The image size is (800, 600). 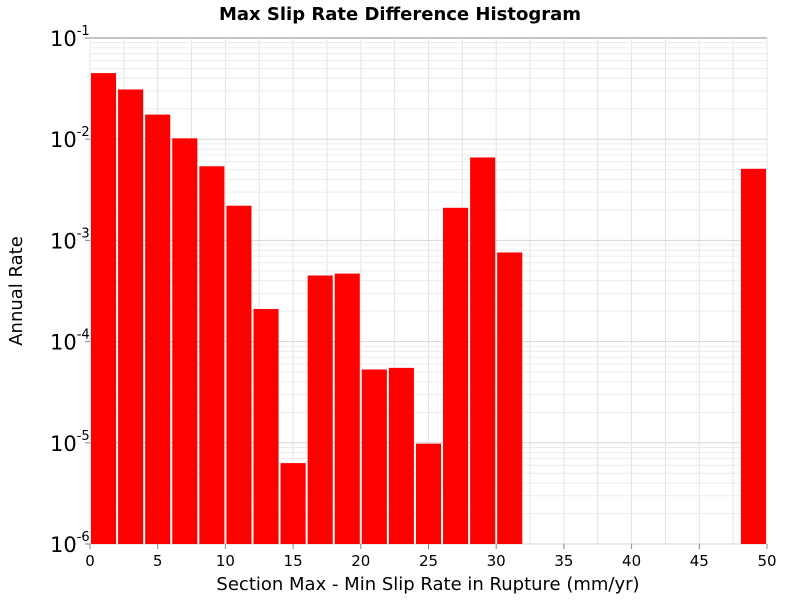 What do you see at coordinates (90, 561) in the screenshot?
I see `x-tick-label: 0` at bounding box center [90, 561].